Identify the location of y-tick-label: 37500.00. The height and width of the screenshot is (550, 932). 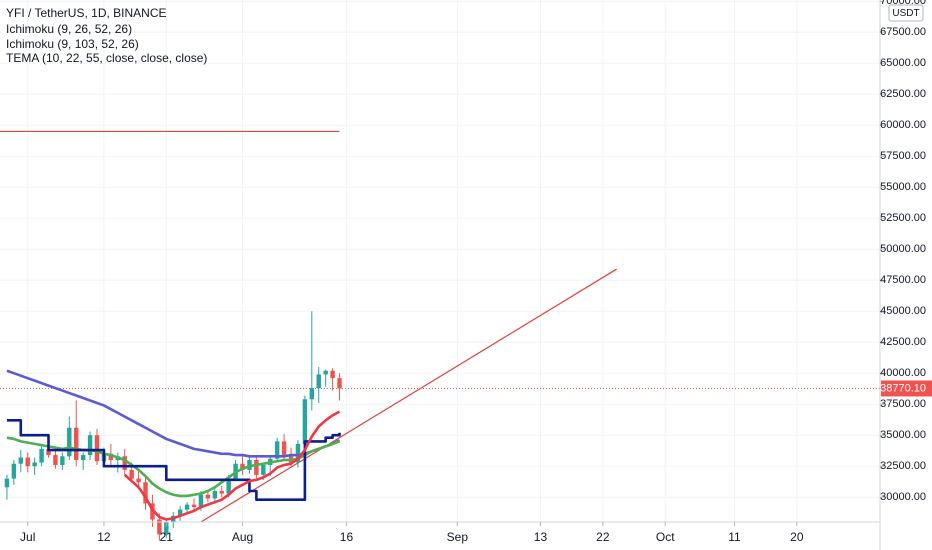
(903, 404).